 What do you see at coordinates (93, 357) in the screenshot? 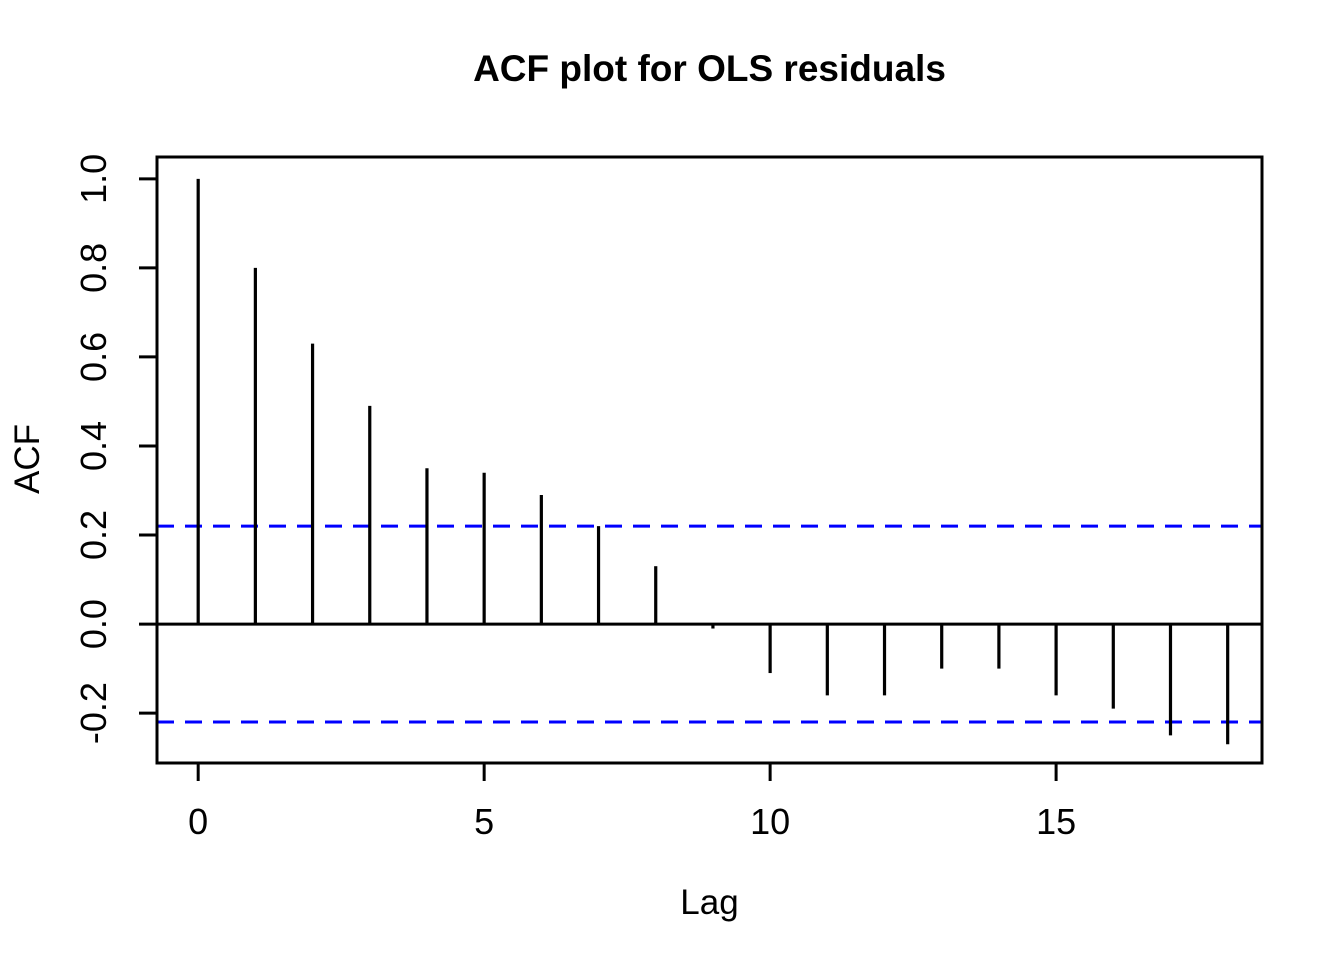
I see `y-tick-label: 0.6` at bounding box center [93, 357].